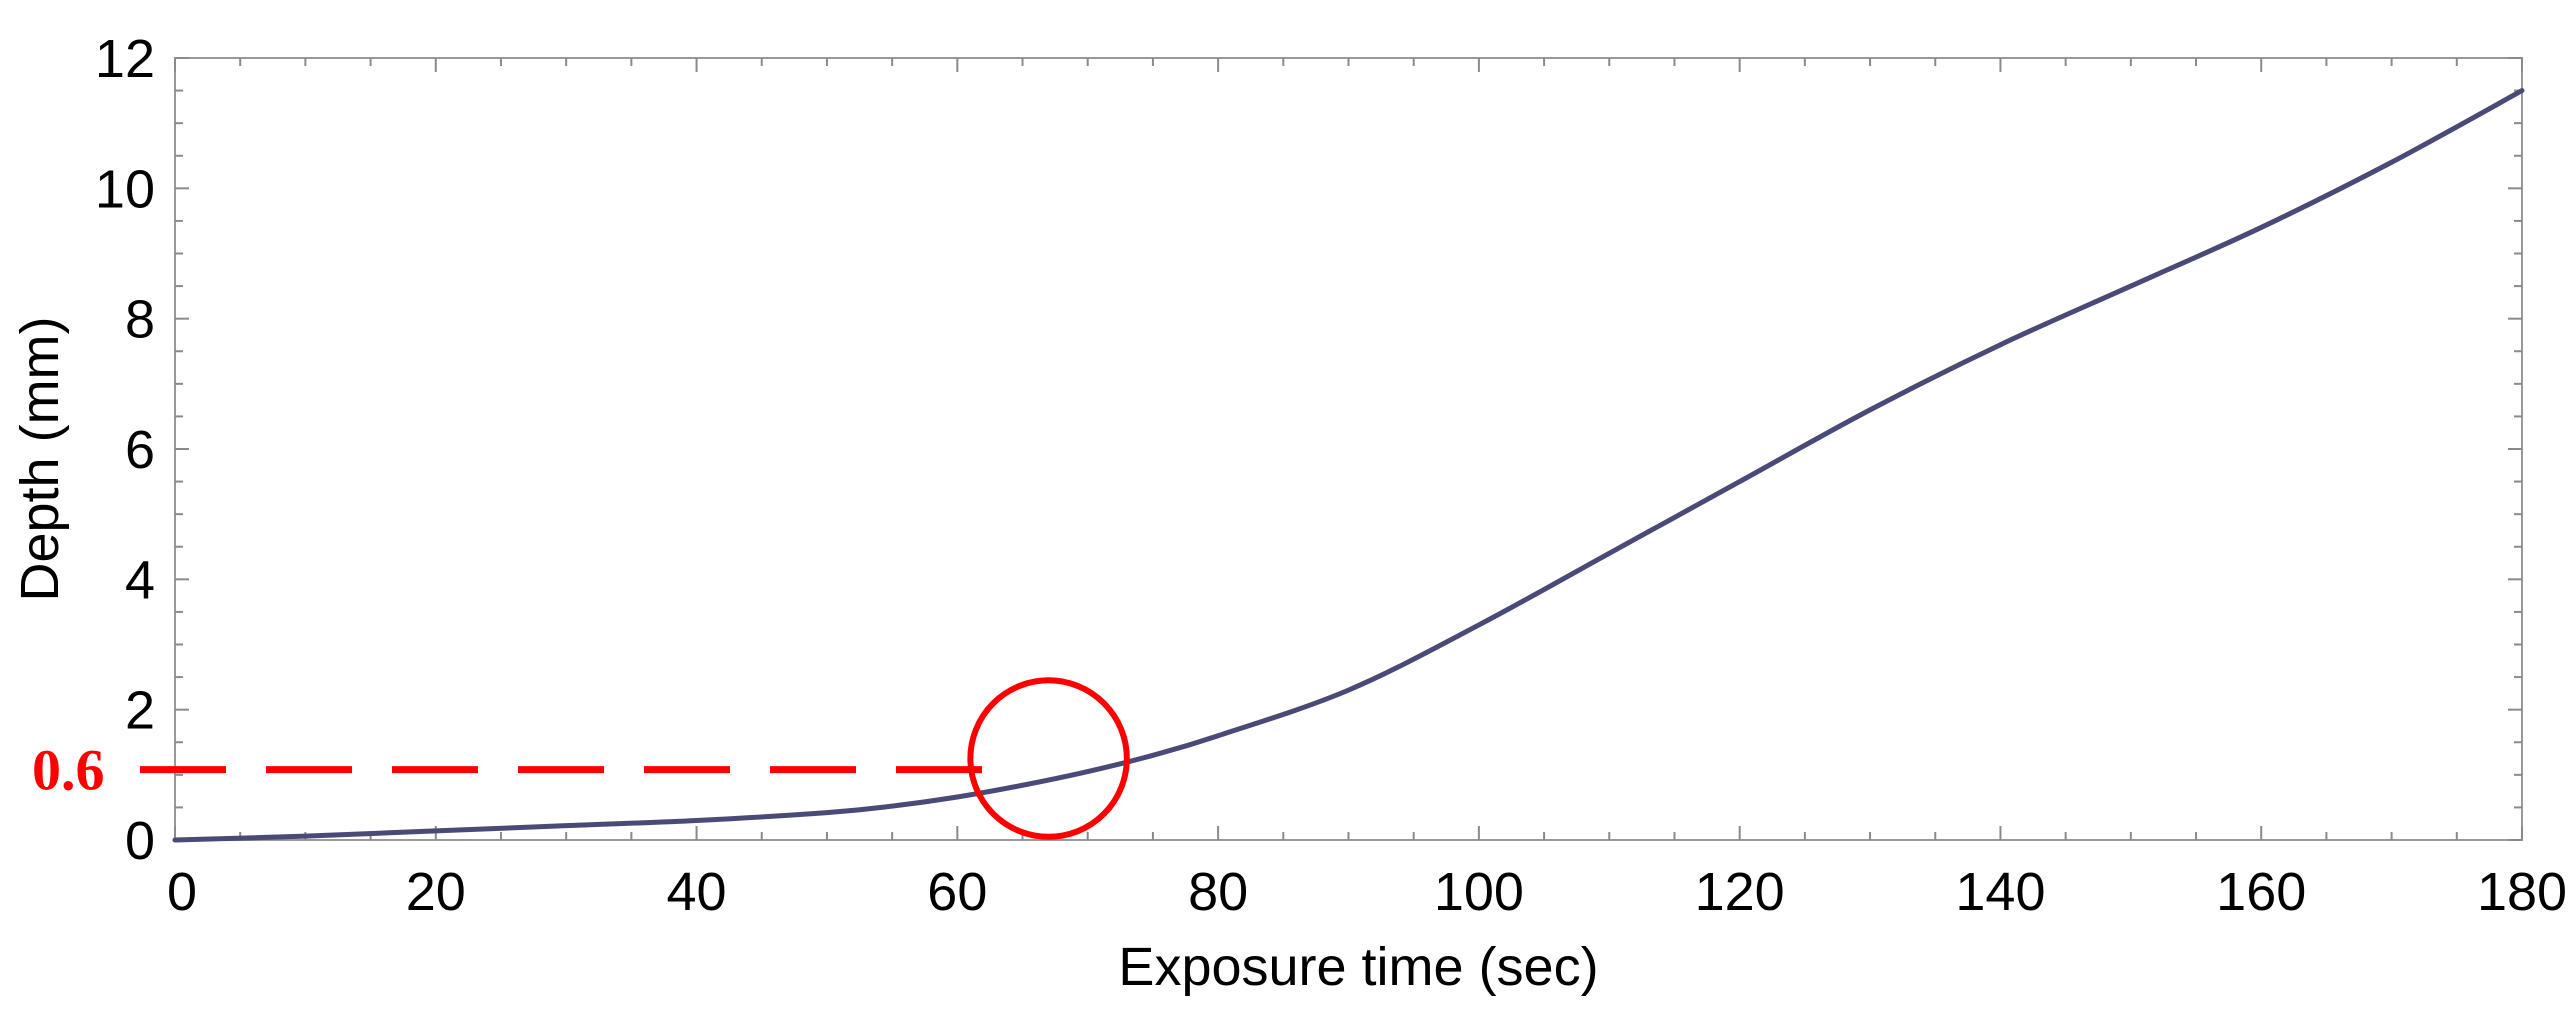 The width and height of the screenshot is (2575, 1026). Describe the element at coordinates (1367, 892) in the screenshot. I see `x-tick-labels: 0 20 40 60 80 100 120 140 160 180` at that location.